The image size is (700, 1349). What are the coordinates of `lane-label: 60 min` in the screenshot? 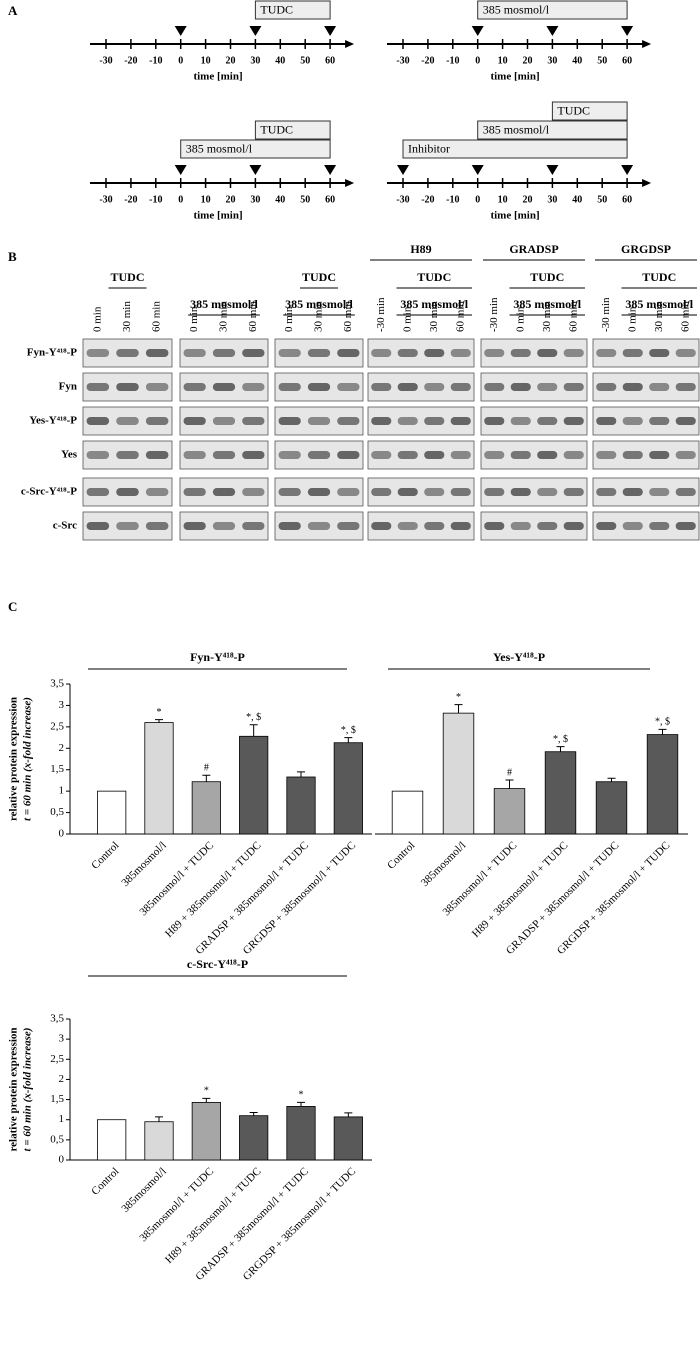 It's located at (157, 316).